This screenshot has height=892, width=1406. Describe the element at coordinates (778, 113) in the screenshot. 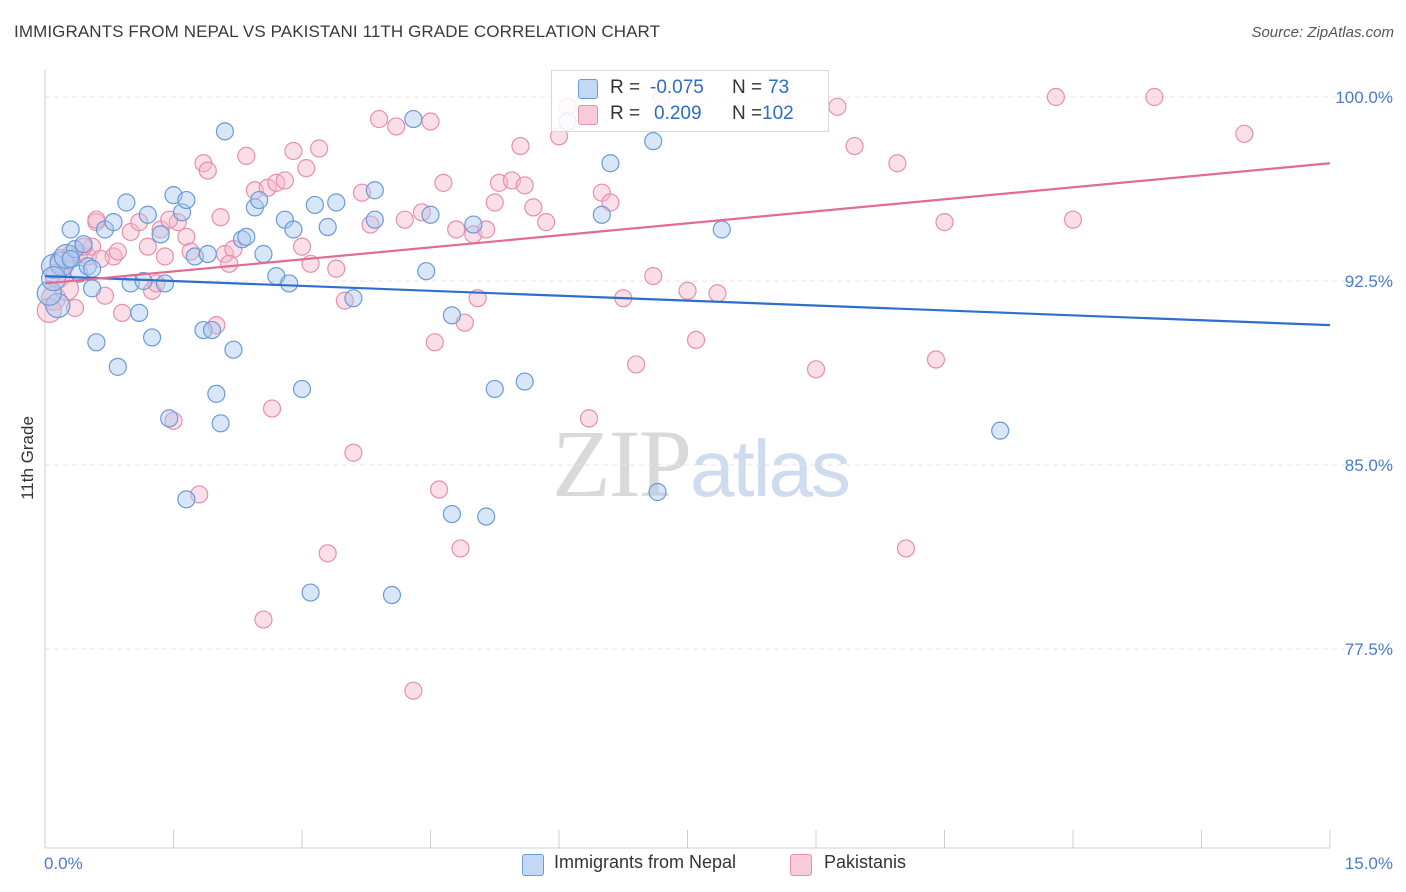

I see `legend-n-value: 102` at that location.